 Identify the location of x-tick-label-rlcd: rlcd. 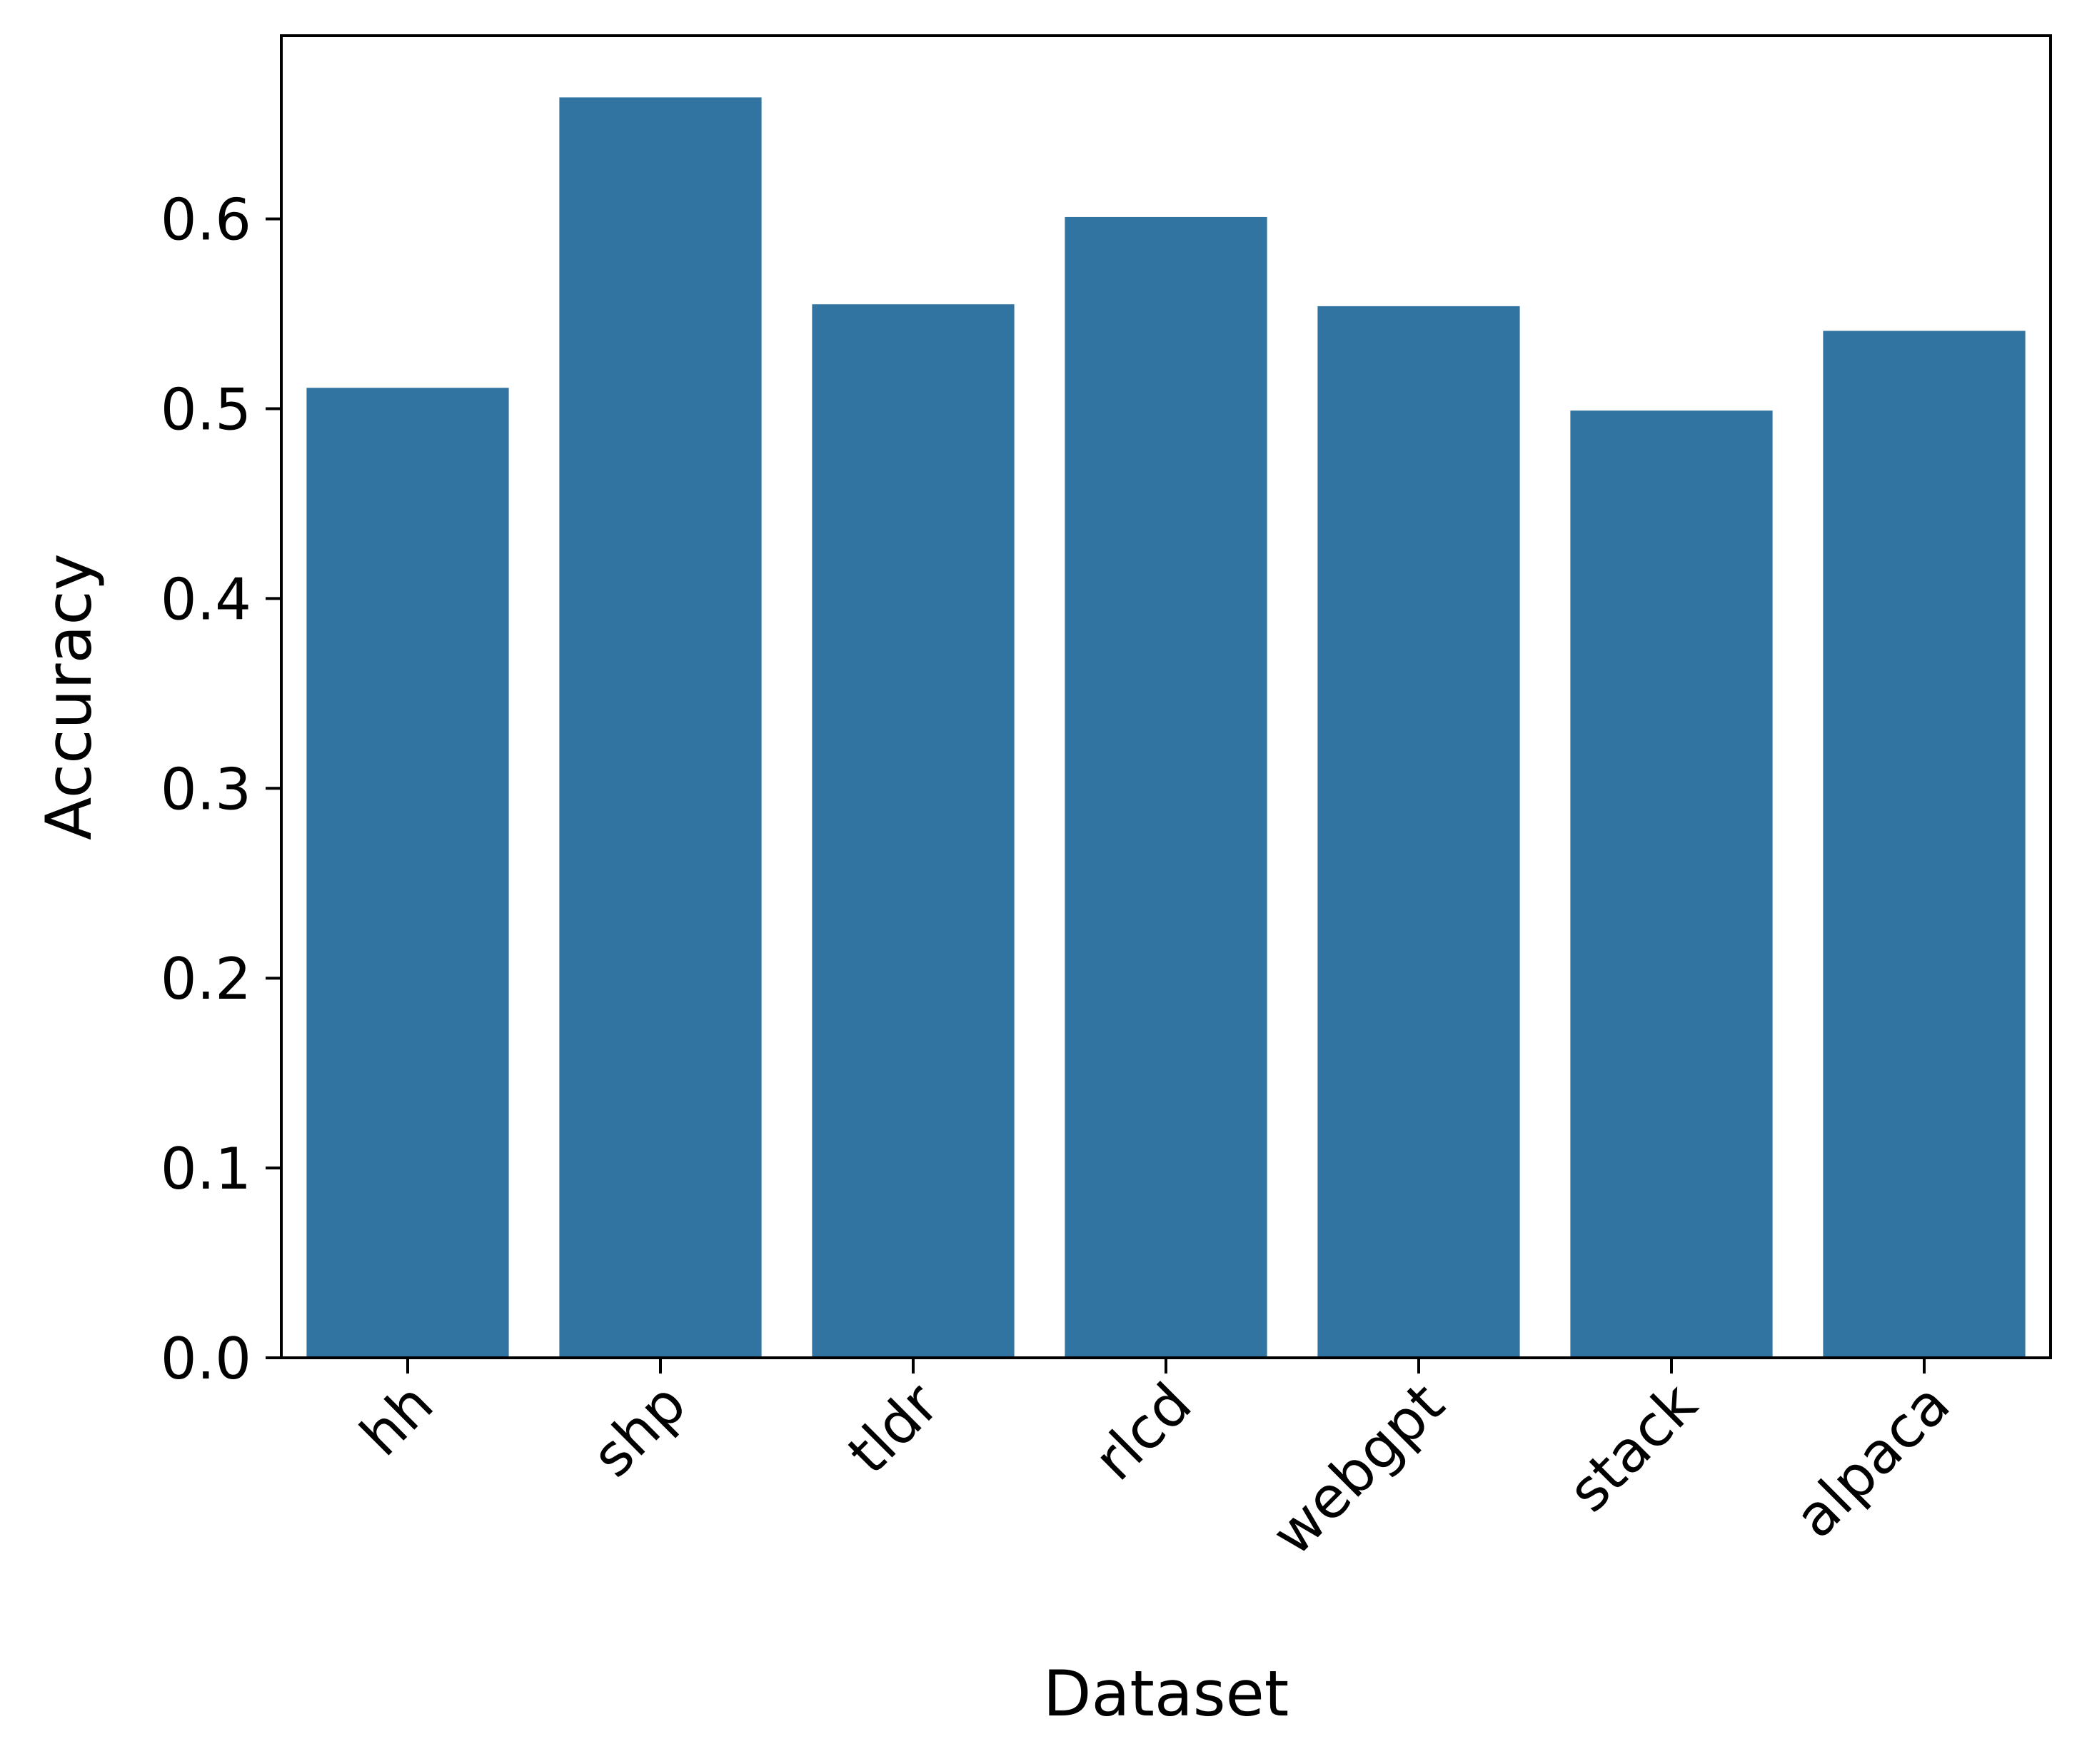
(1143, 1432).